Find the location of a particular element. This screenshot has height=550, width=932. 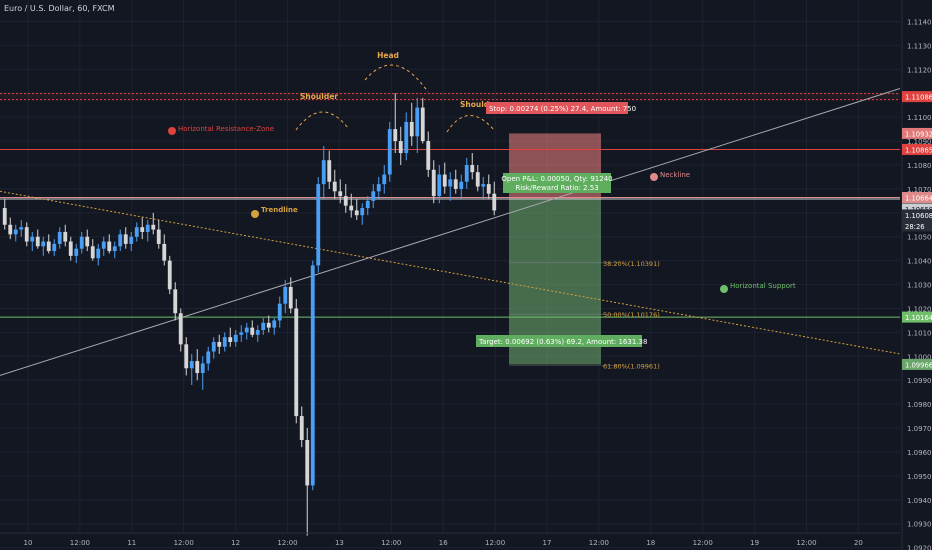

neckline-marker is located at coordinates (654, 177).